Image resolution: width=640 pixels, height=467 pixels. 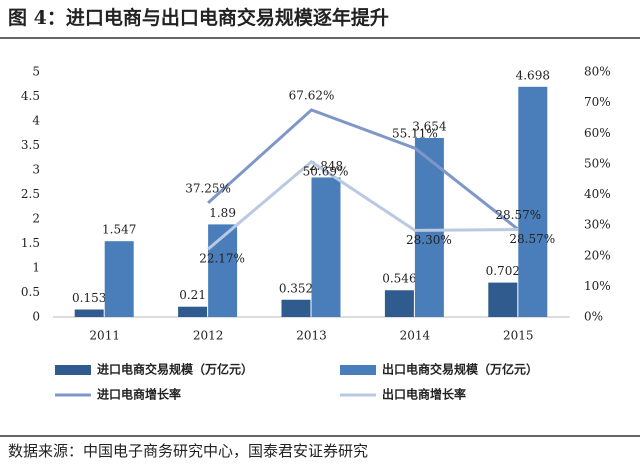 I want to click on legend-label: 出口电商增长率, so click(x=424, y=394).